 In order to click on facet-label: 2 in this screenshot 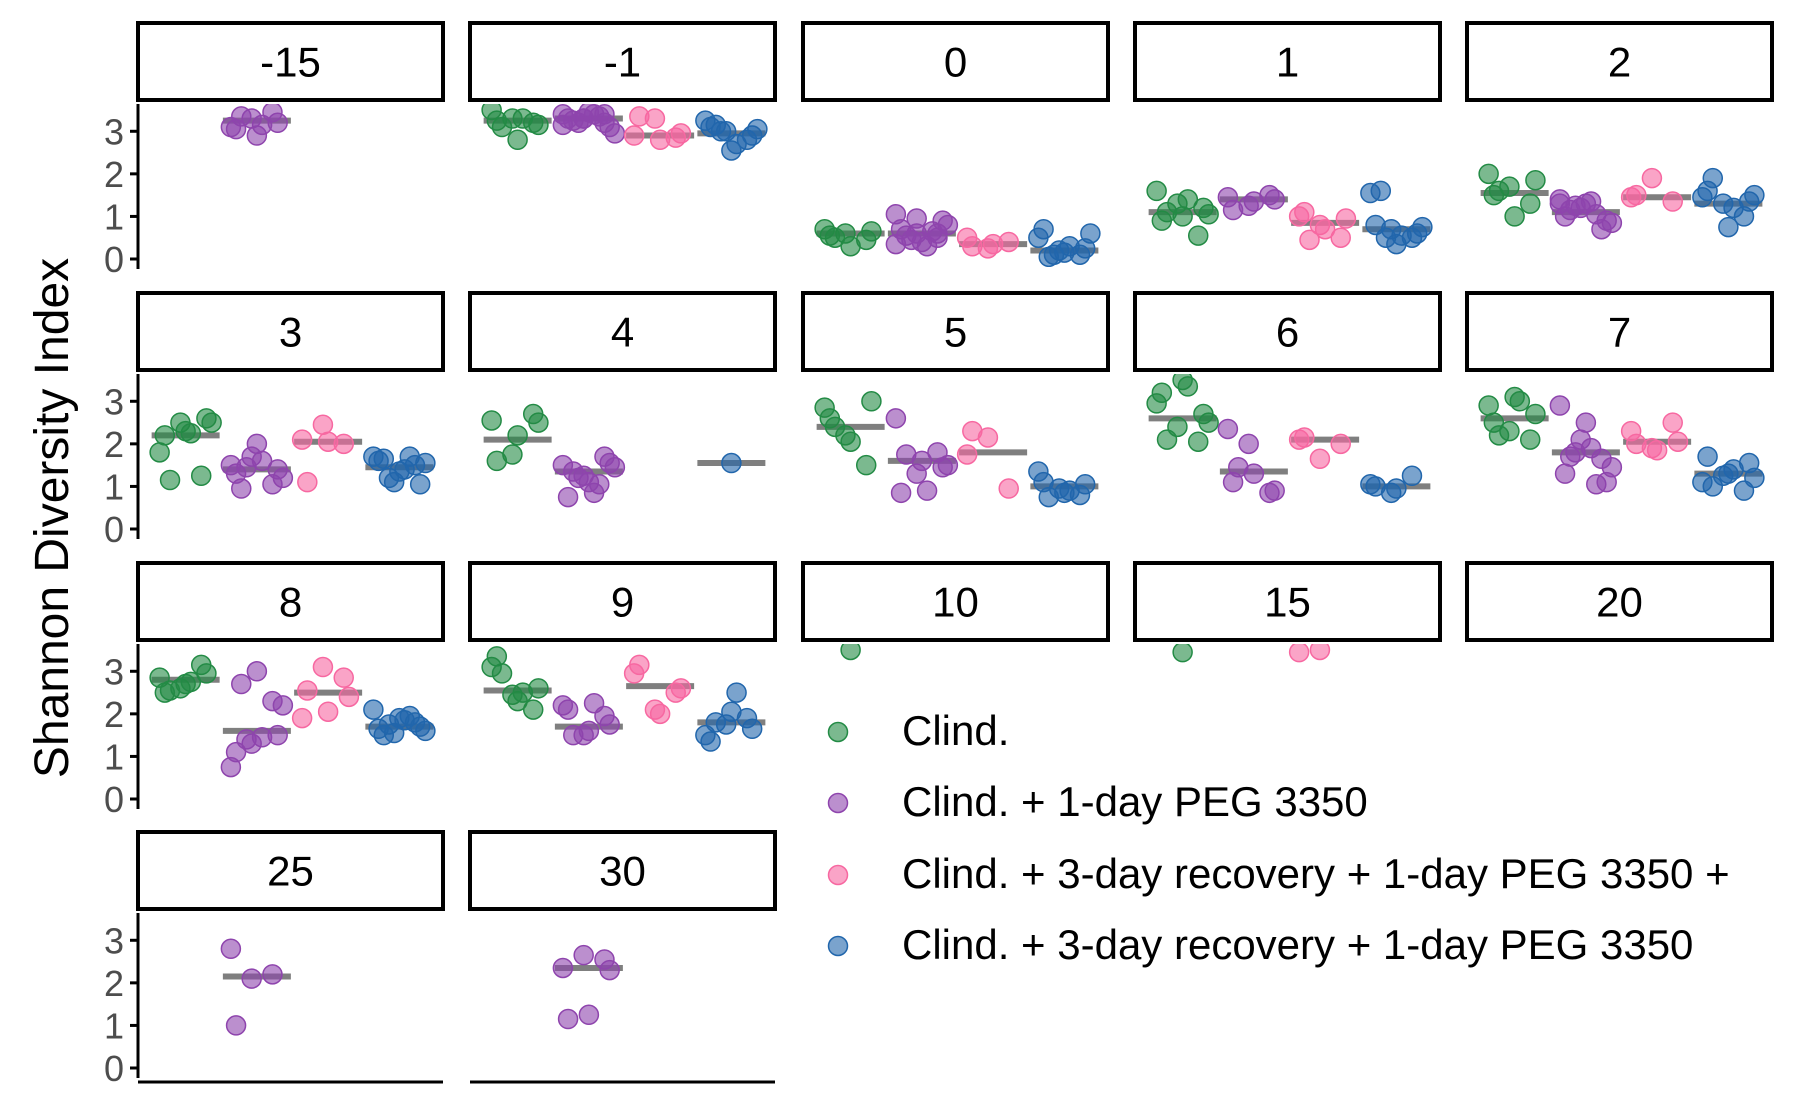, I will do `click(1619, 62)`.